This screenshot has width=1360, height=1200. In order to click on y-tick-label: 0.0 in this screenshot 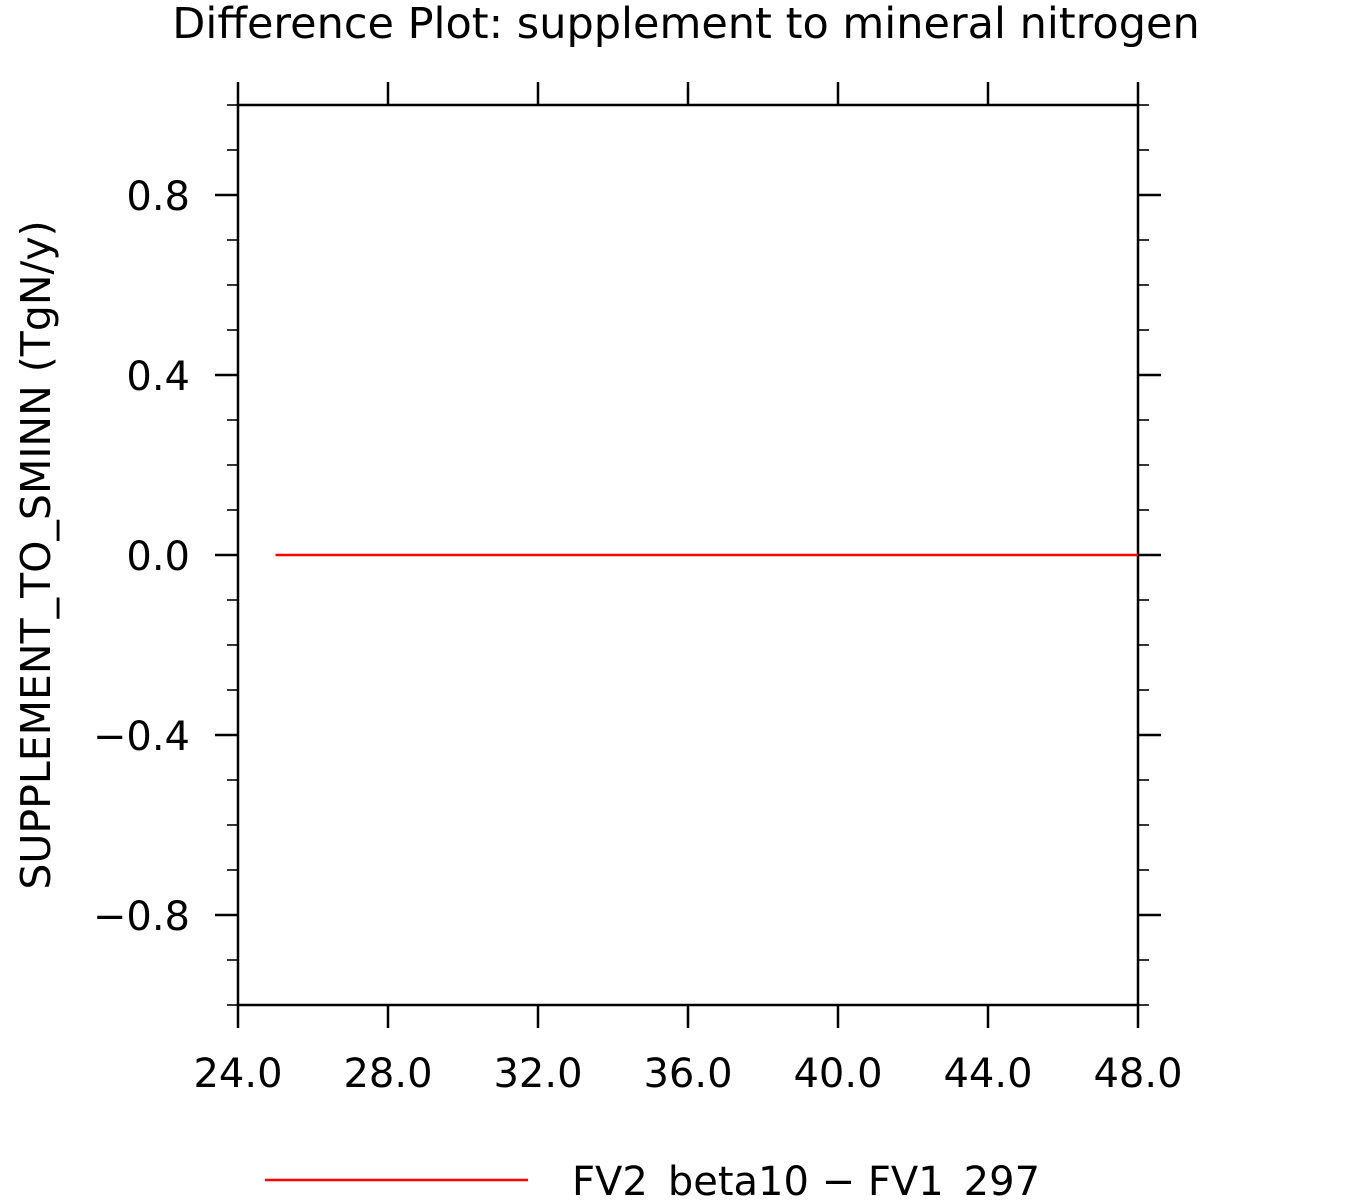, I will do `click(158, 557)`.